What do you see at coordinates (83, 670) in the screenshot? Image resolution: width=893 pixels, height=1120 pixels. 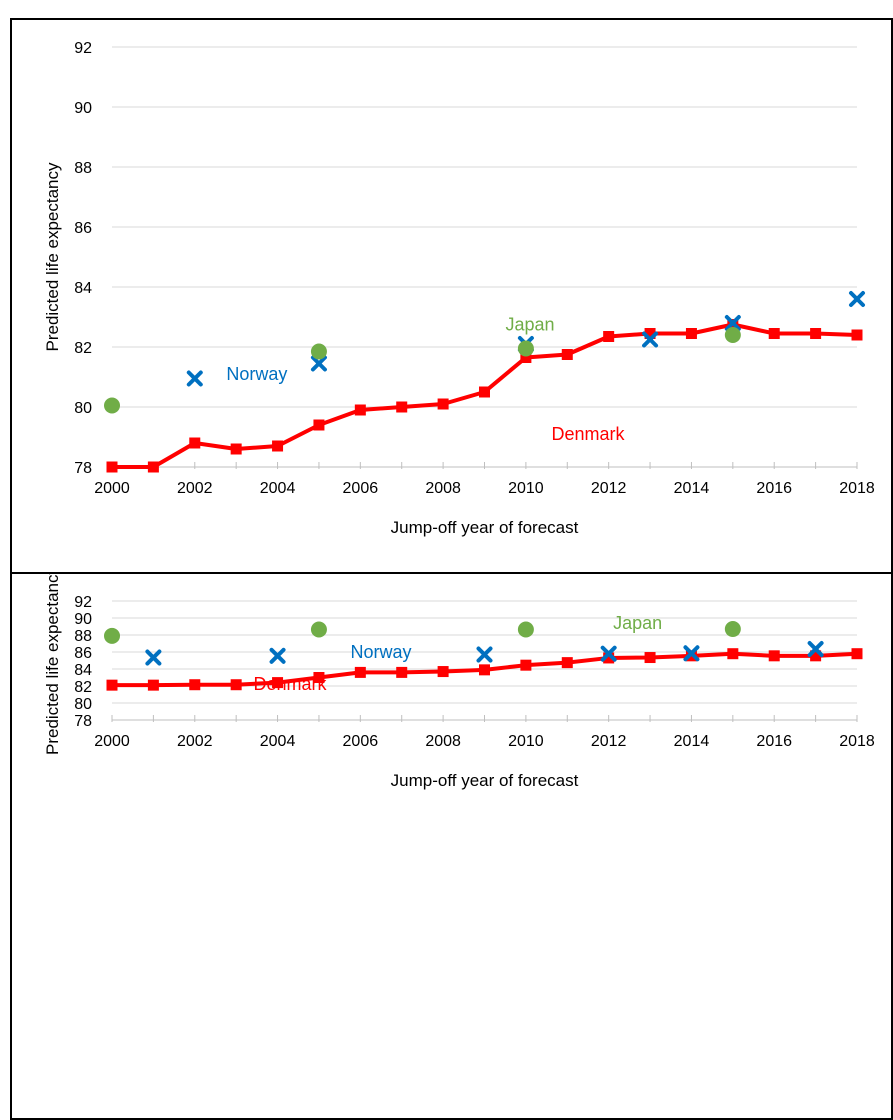 I see `y-tick-label: 84` at bounding box center [83, 670].